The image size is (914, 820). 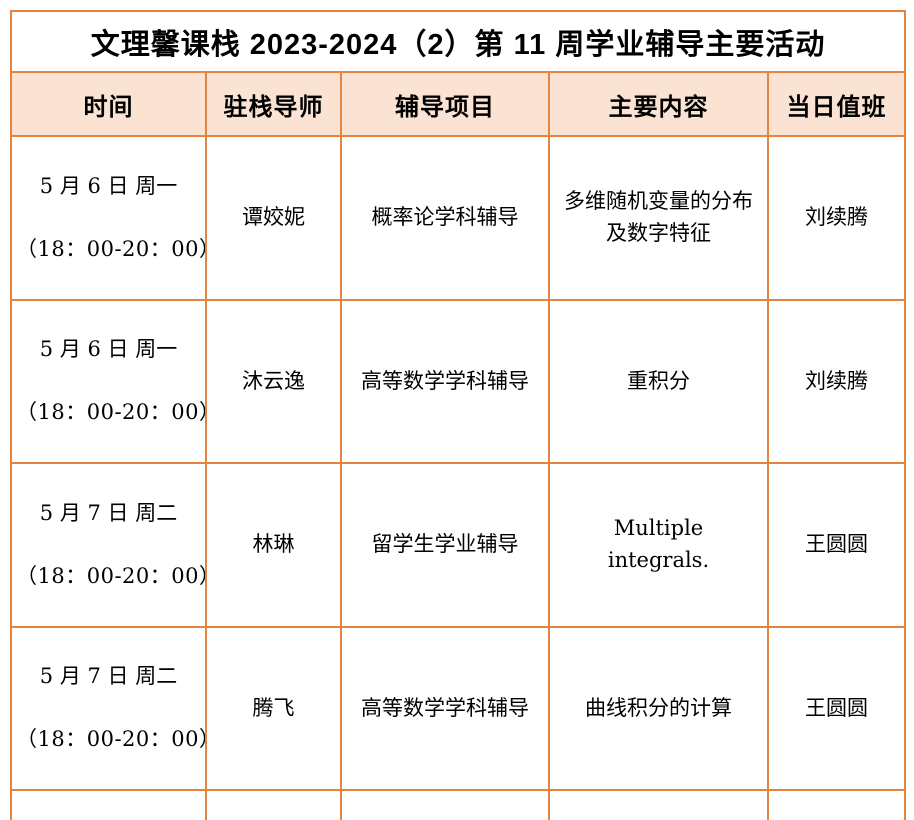 What do you see at coordinates (445, 218) in the screenshot?
I see `project-cell: 概率论学科辅导` at bounding box center [445, 218].